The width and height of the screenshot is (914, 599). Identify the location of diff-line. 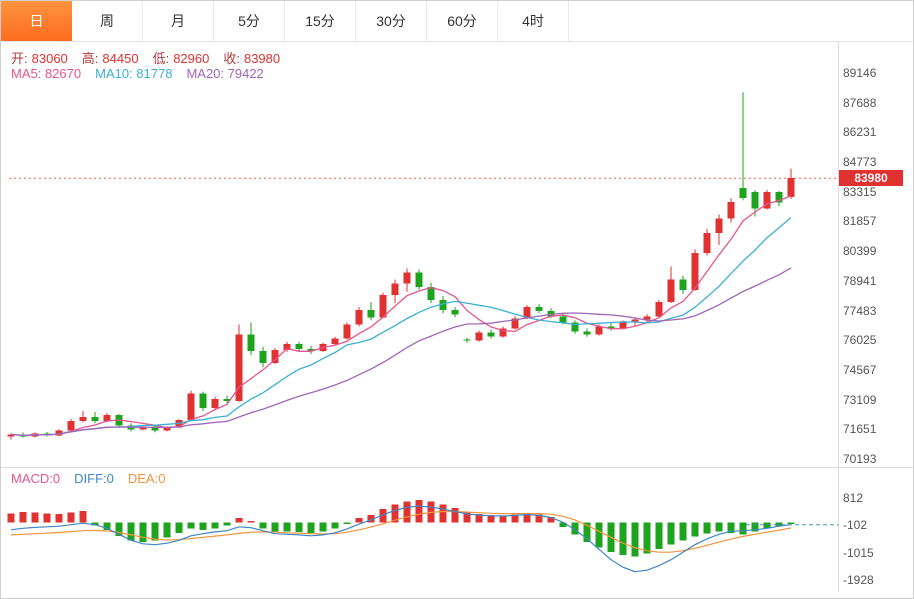
(401, 539).